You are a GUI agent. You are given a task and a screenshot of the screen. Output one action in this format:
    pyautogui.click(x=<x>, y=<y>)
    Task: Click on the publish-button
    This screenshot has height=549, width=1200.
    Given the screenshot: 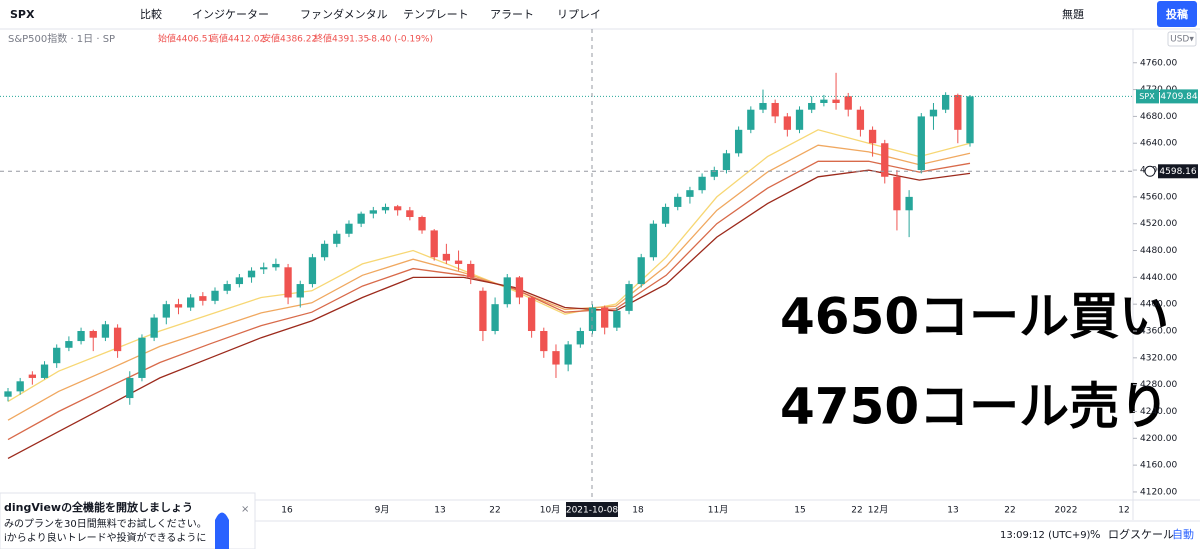 What is the action you would take?
    pyautogui.click(x=1177, y=14)
    